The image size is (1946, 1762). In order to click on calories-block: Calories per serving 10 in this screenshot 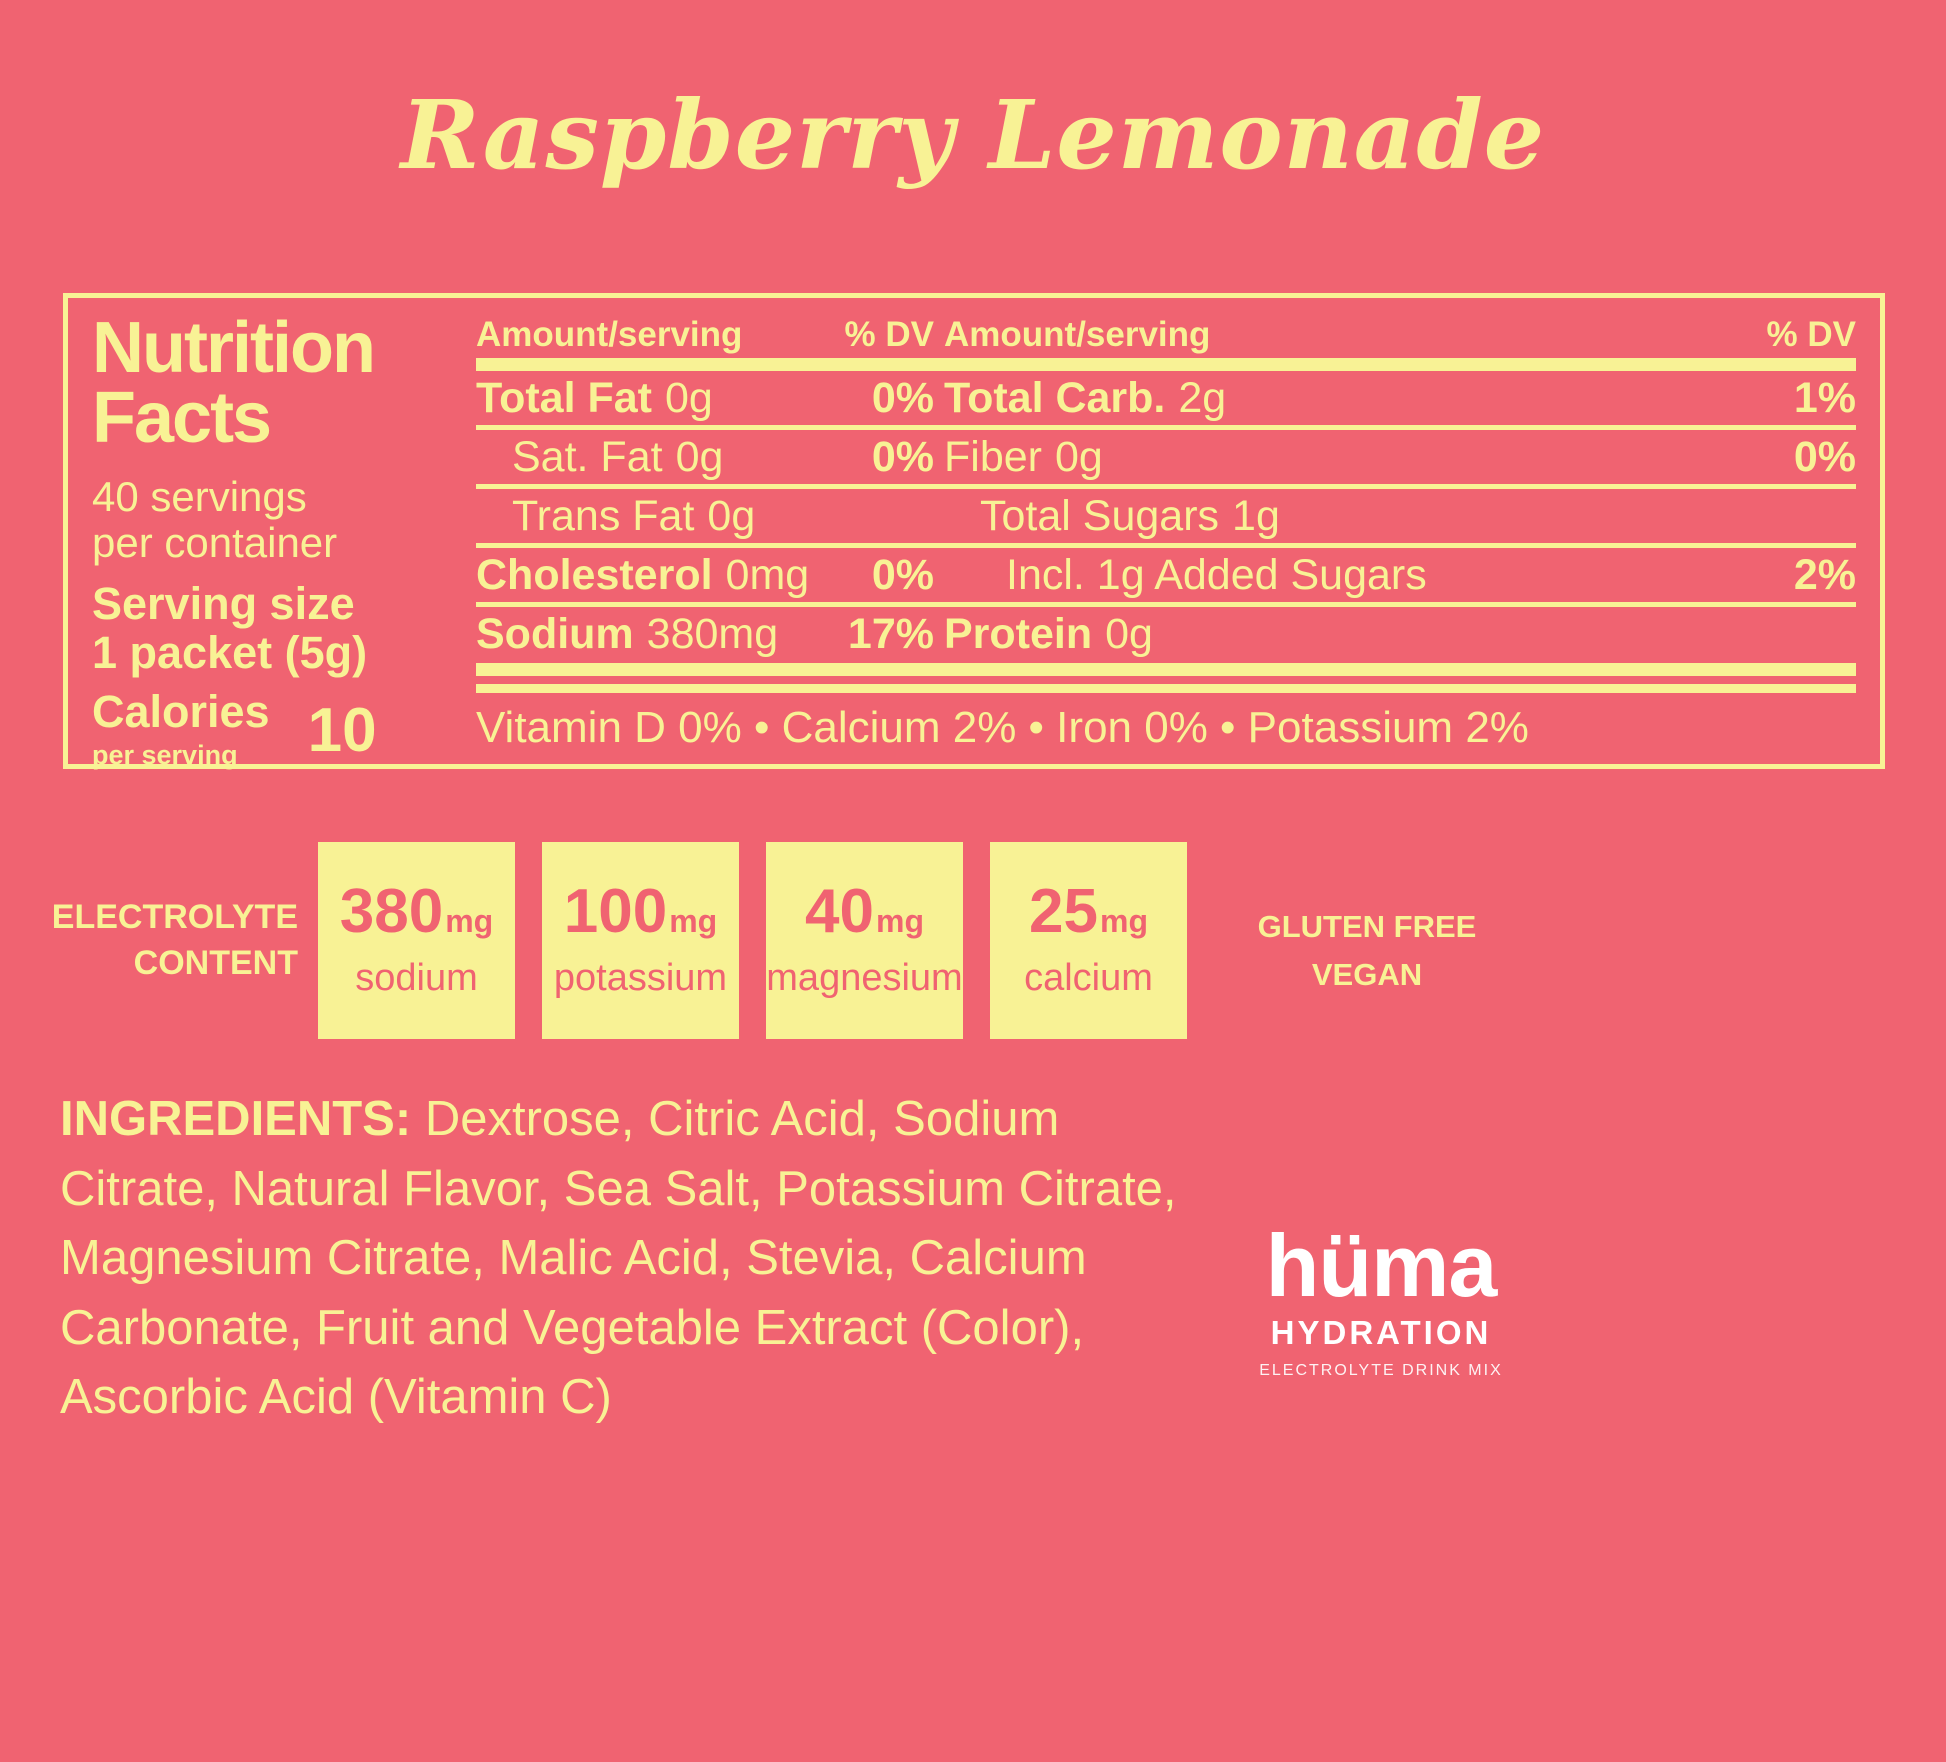, I will do `click(281, 730)`.